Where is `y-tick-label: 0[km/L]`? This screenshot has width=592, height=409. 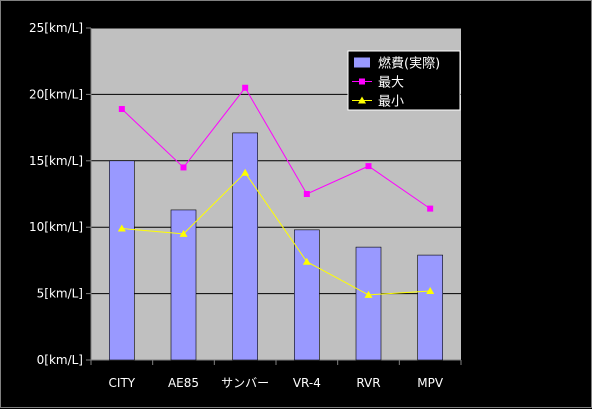 y-tick-label: 0[km/L] is located at coordinates (60, 360).